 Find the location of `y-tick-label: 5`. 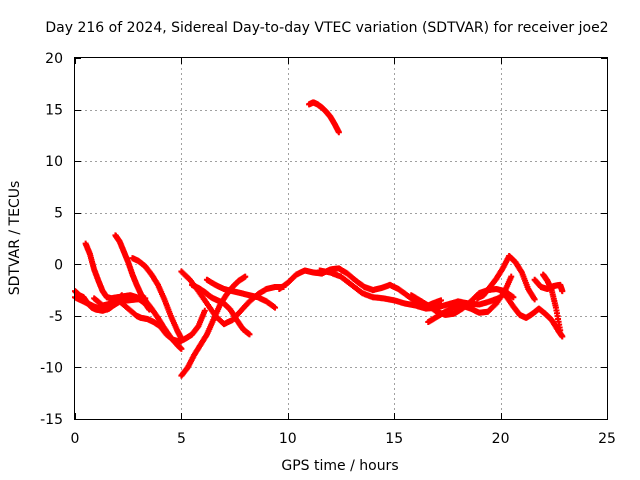

y-tick-label: 5 is located at coordinates (58, 214).